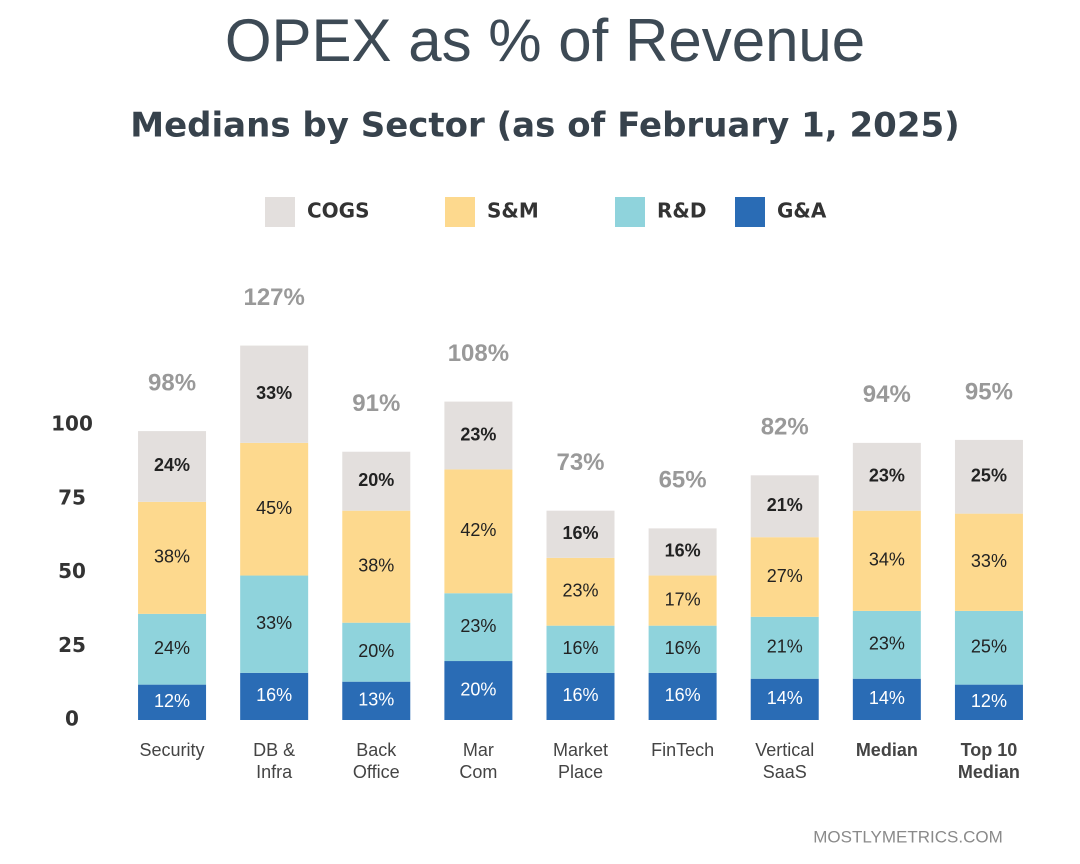 The image size is (1080, 864). Describe the element at coordinates (172, 750) in the screenshot. I see `x-tick-label: Security` at that location.